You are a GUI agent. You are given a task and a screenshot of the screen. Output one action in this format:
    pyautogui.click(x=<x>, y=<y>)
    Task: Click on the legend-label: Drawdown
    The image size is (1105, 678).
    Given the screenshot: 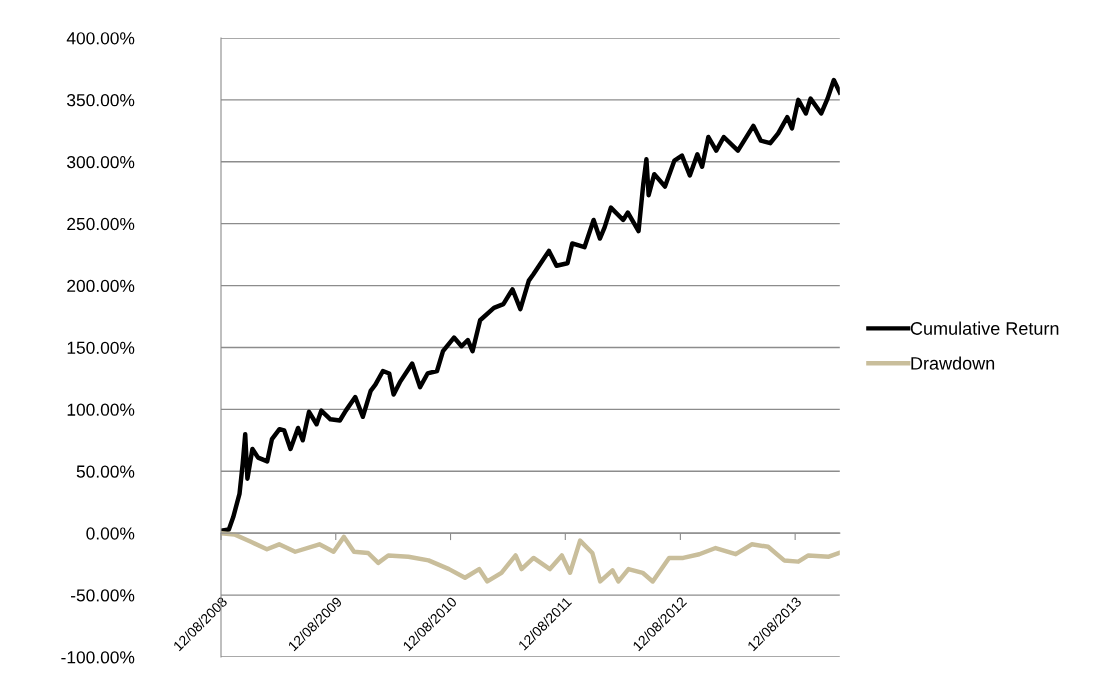 What is the action you would take?
    pyautogui.click(x=953, y=363)
    